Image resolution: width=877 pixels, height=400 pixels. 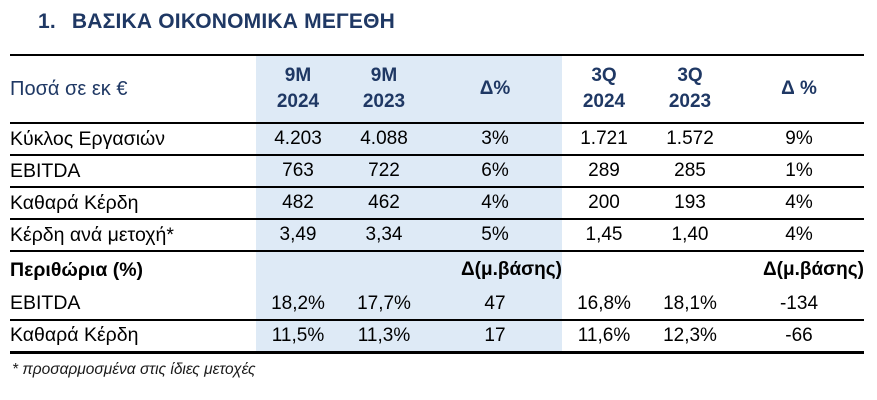 I want to click on cell: 1%, so click(x=799, y=170).